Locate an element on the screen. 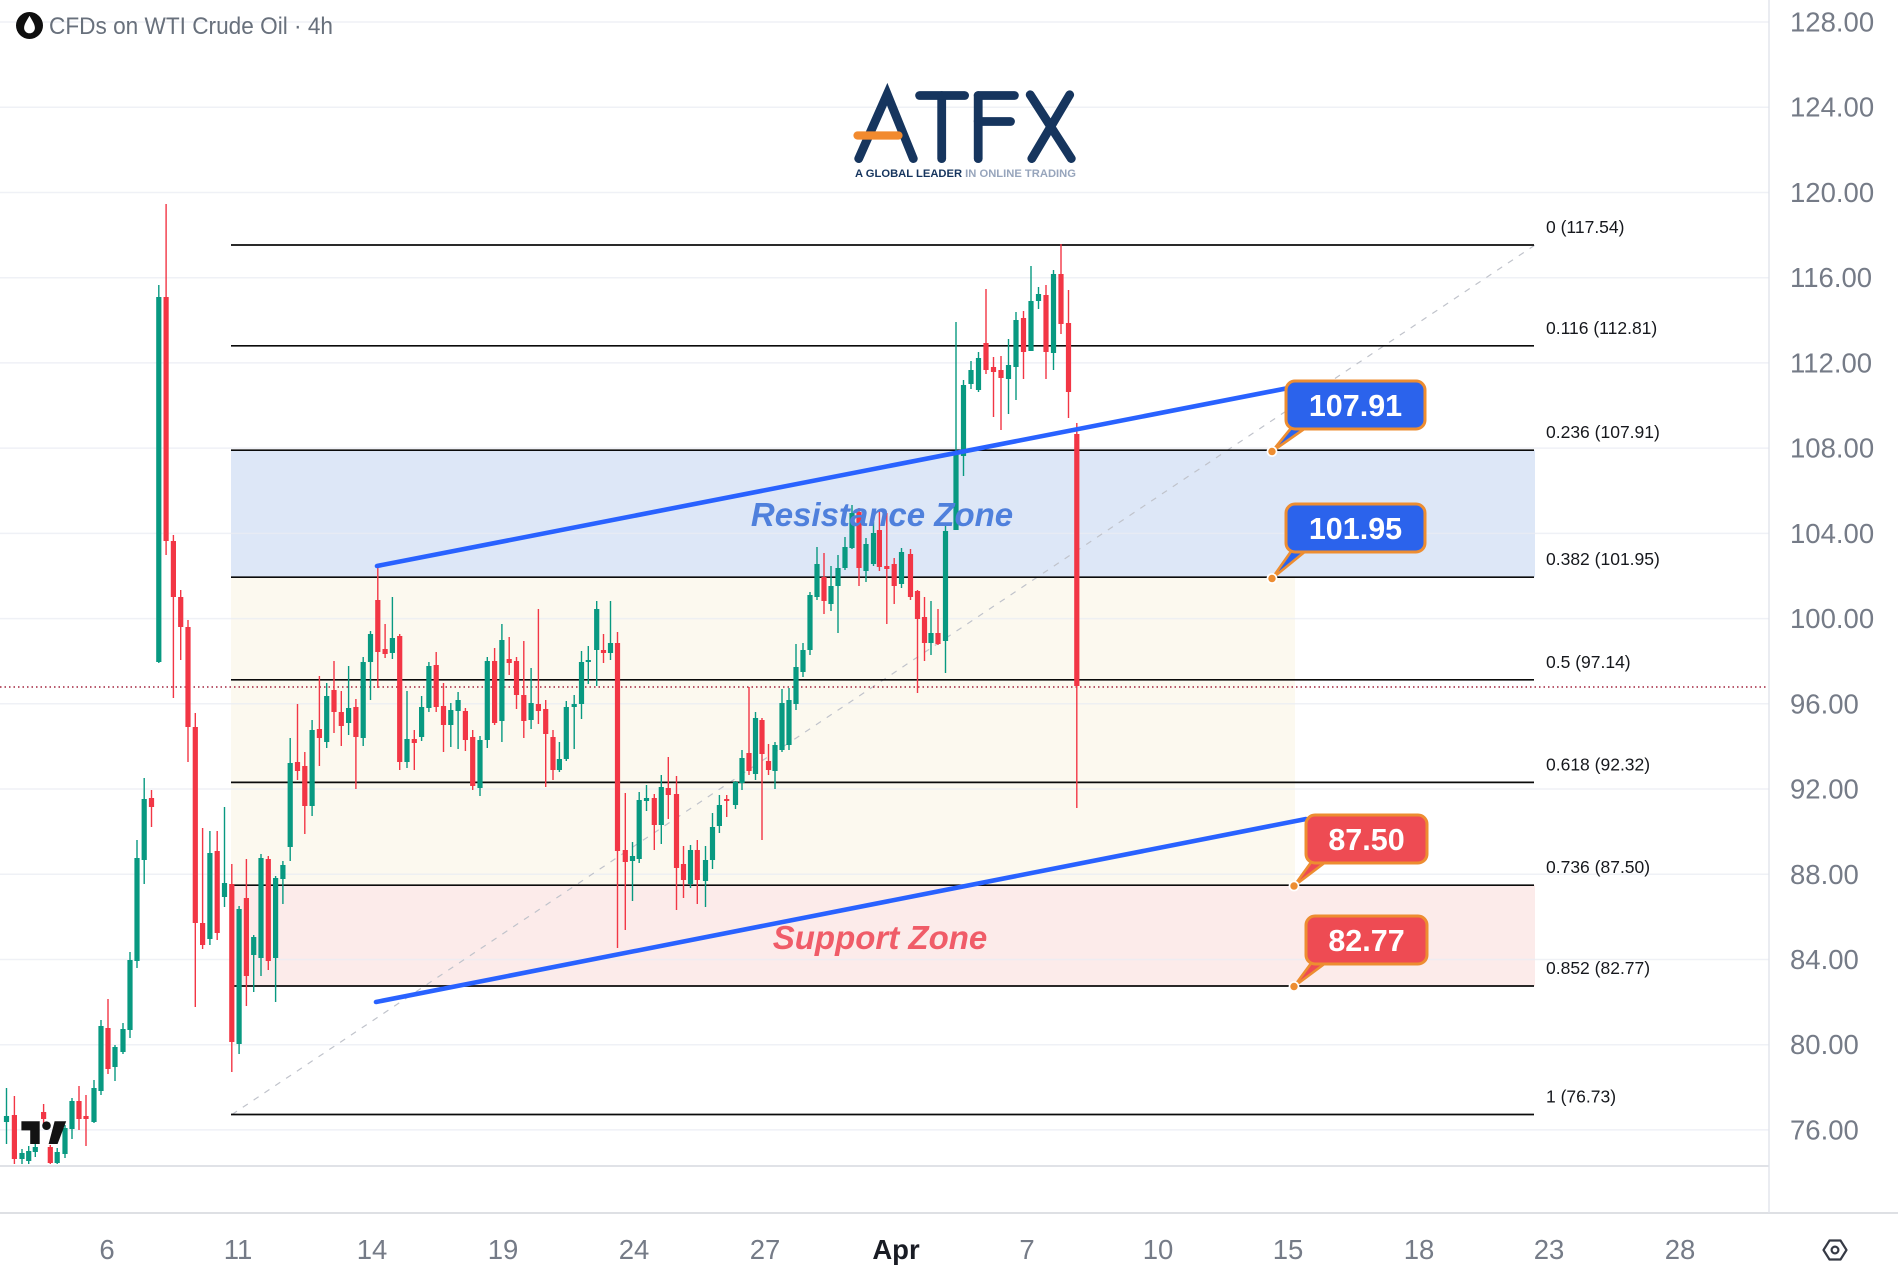 The width and height of the screenshot is (1898, 1279). svg-text: Apr is located at coordinates (896, 1249).